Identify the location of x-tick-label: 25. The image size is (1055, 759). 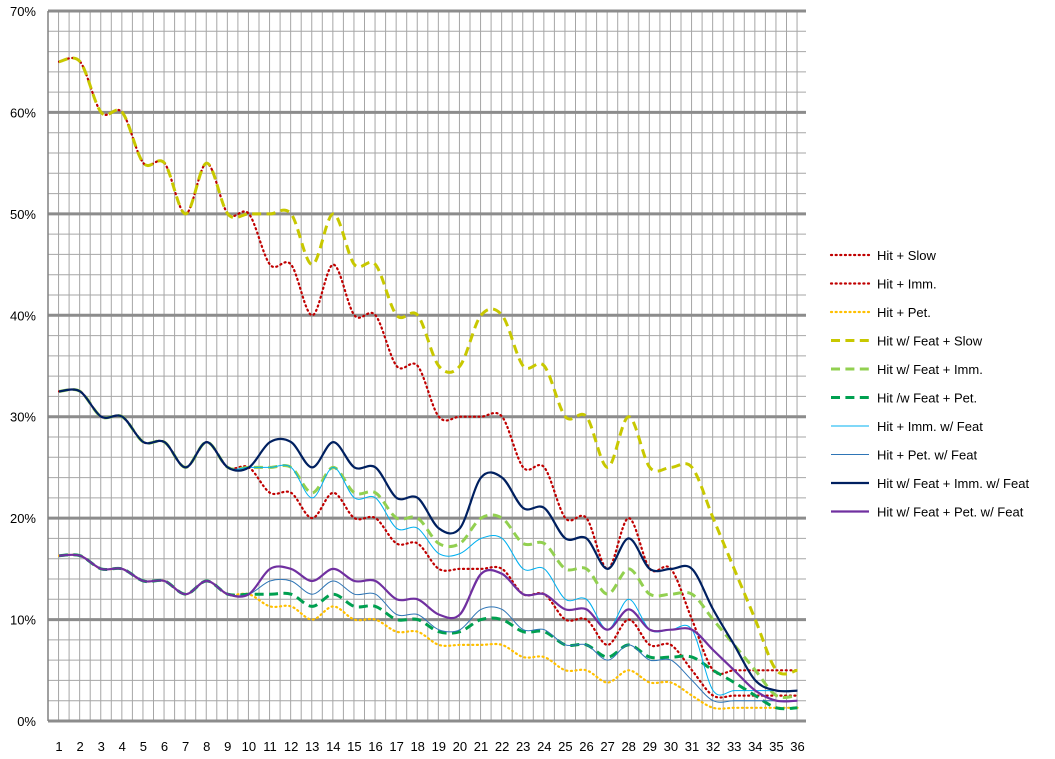
(565, 746).